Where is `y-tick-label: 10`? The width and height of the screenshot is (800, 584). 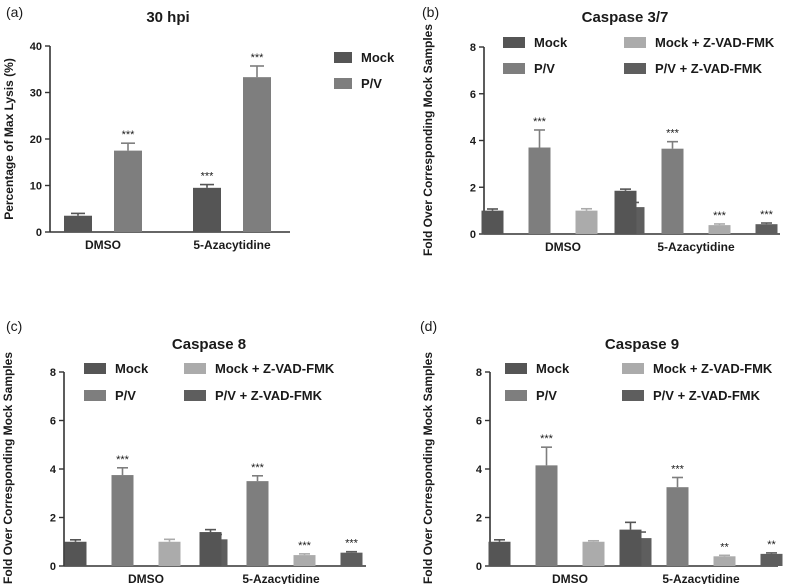 y-tick-label: 10 is located at coordinates (36, 187).